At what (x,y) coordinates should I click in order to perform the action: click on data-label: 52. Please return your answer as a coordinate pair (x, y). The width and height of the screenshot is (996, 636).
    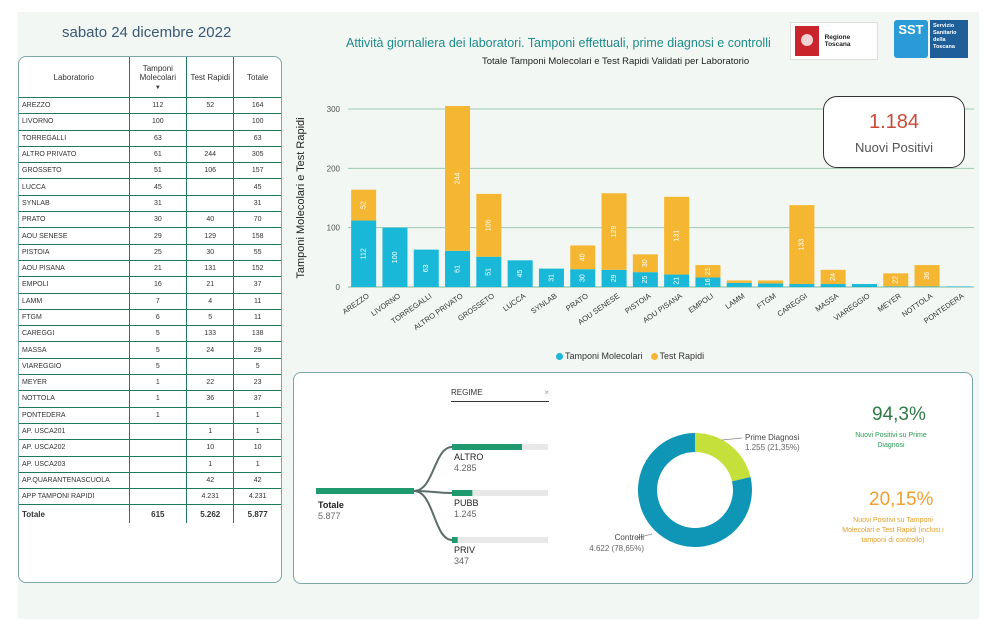
    Looking at the image, I should click on (363, 205).